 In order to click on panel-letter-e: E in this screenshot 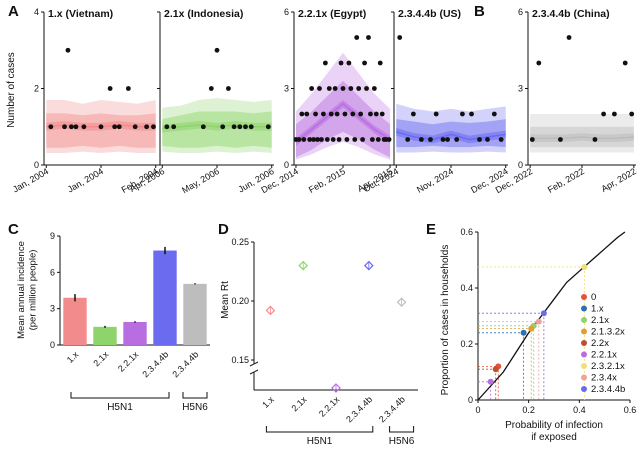, I will do `click(431, 229)`.